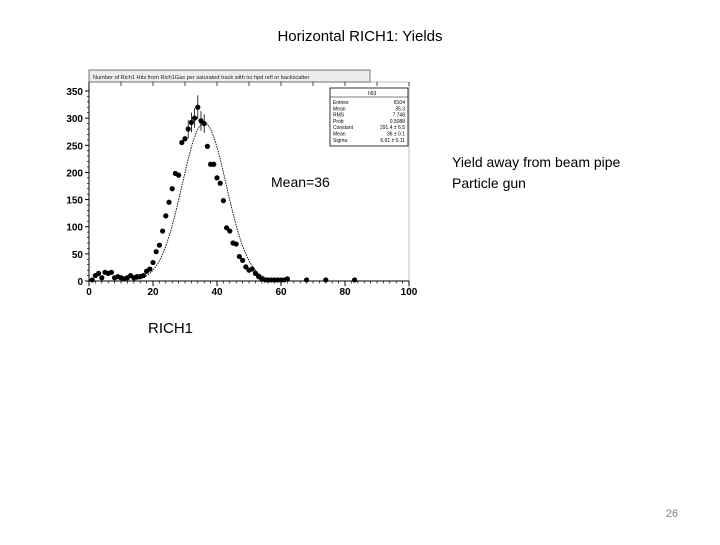 This screenshot has width=720, height=545. What do you see at coordinates (372, 94) in the screenshot?
I see `stats-box-header: h93` at bounding box center [372, 94].